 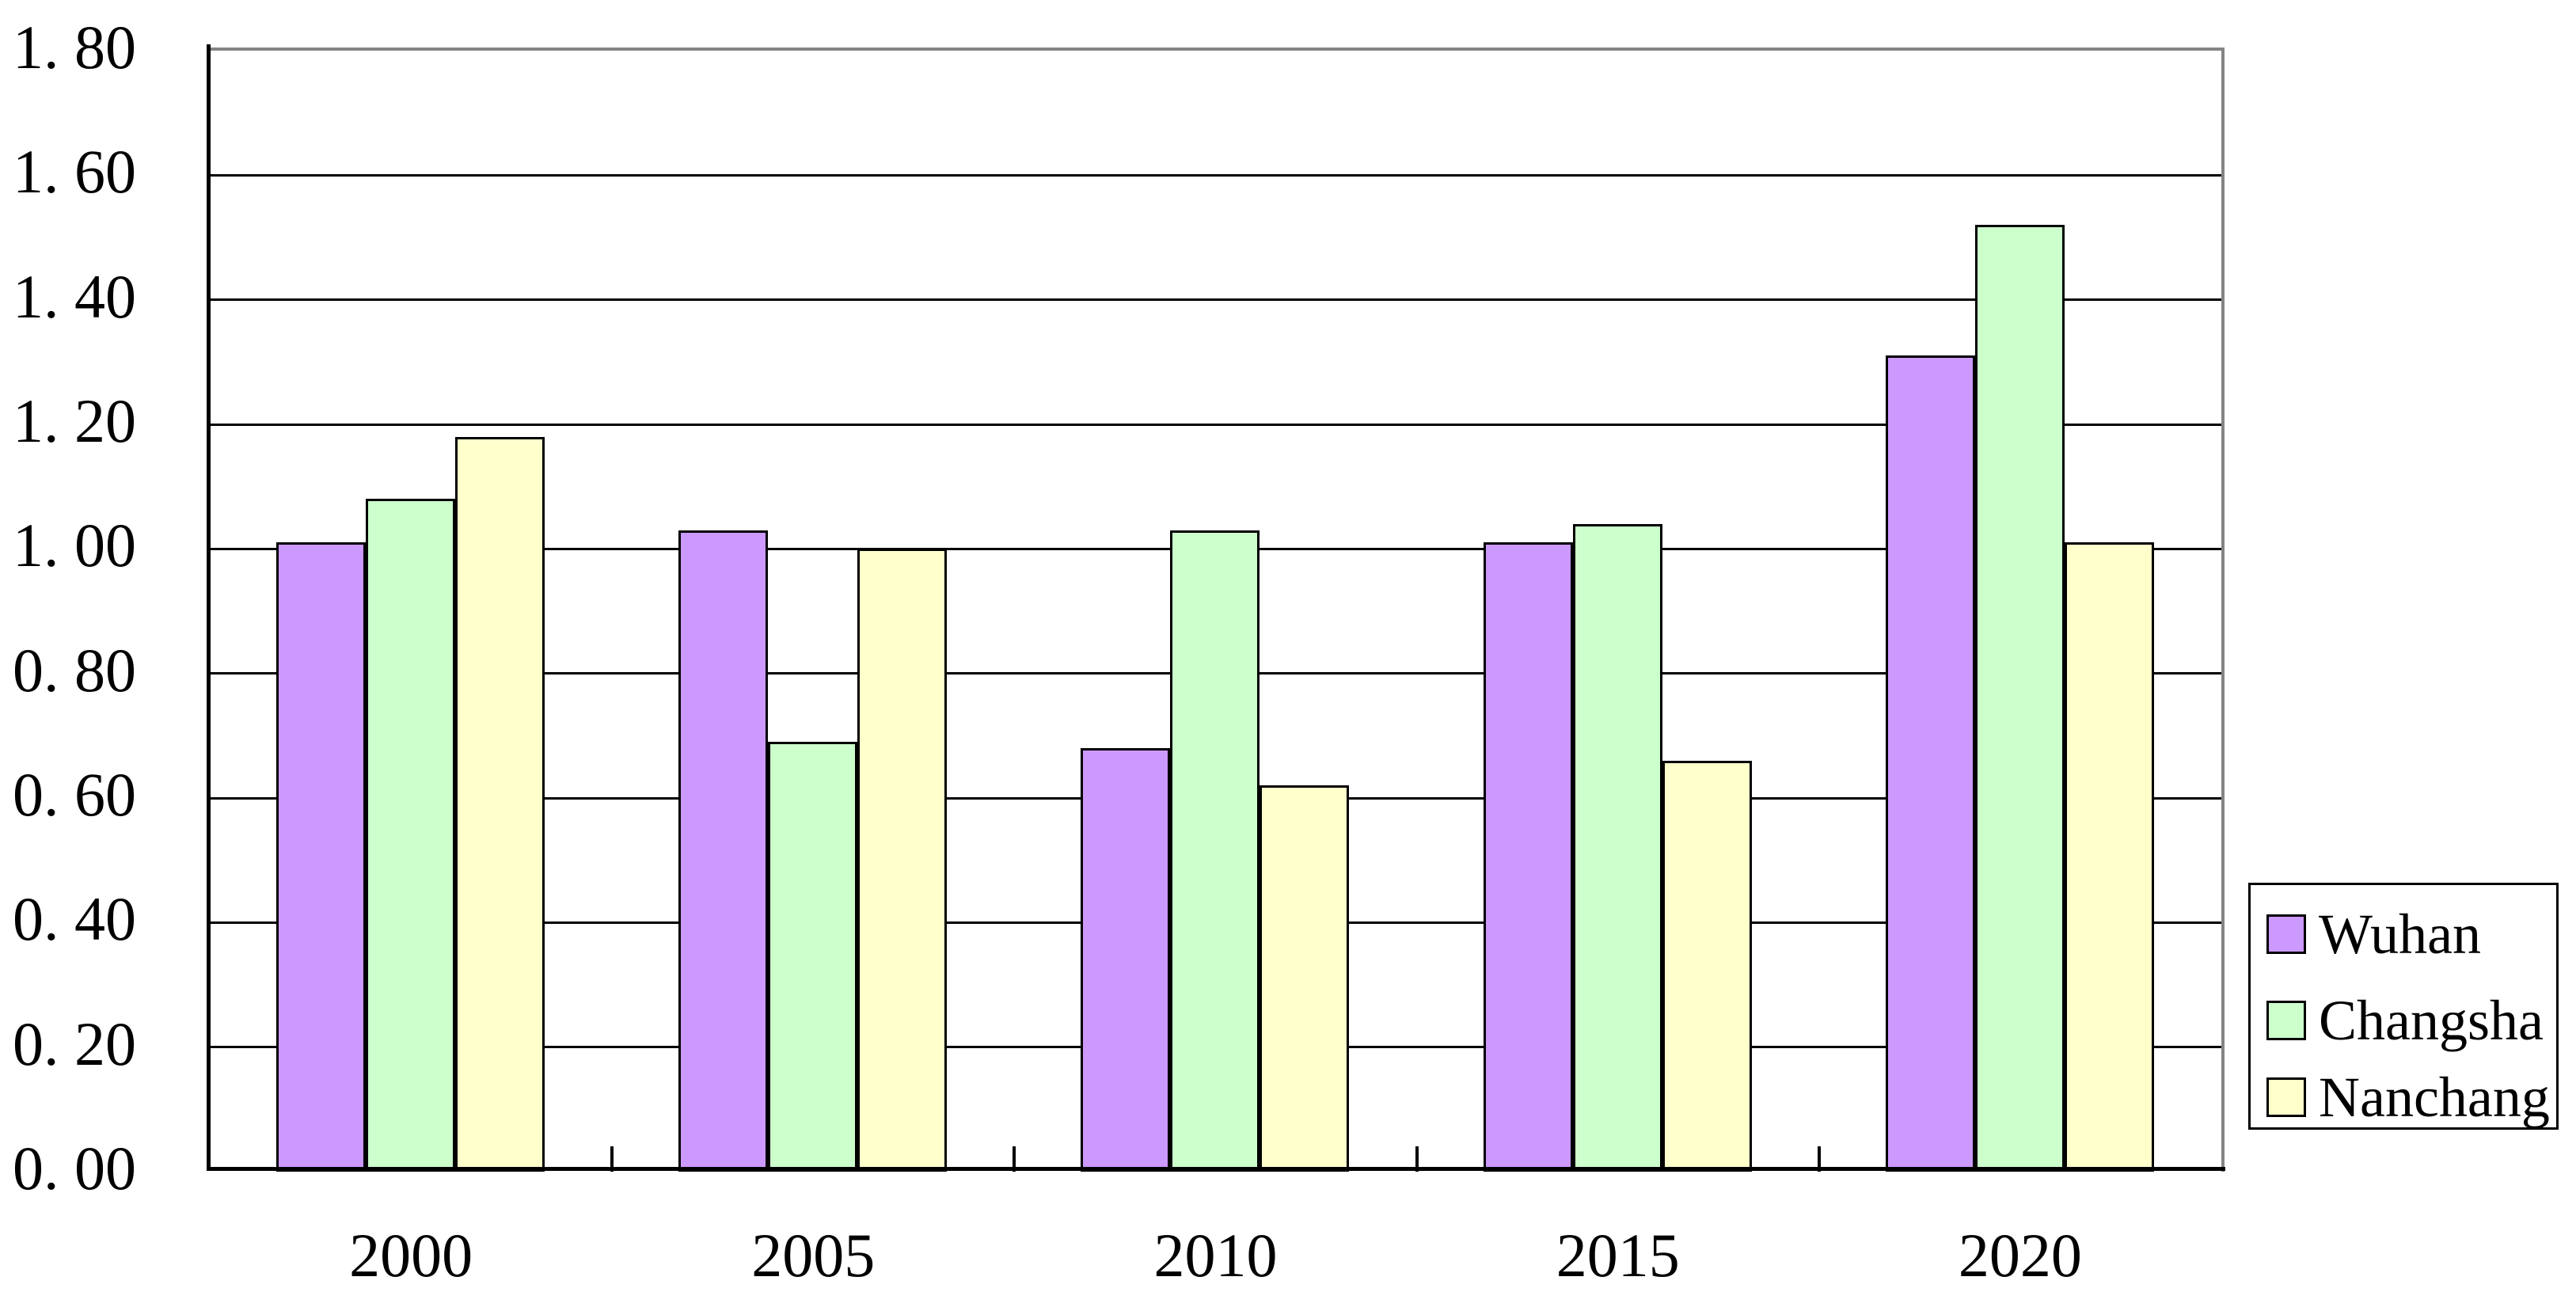 What do you see at coordinates (500, 804) in the screenshot?
I see `bar-nanchang-2000` at bounding box center [500, 804].